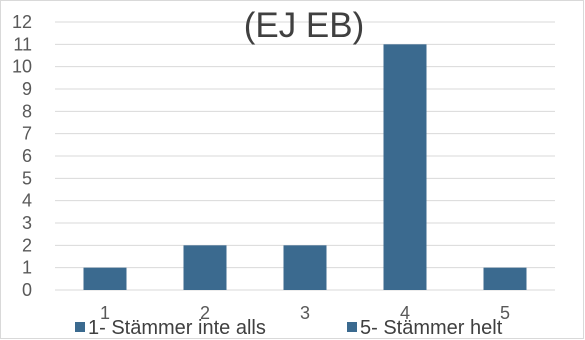 The image size is (585, 340). What do you see at coordinates (205, 313) in the screenshot?
I see `x-tick-label: 2` at bounding box center [205, 313].